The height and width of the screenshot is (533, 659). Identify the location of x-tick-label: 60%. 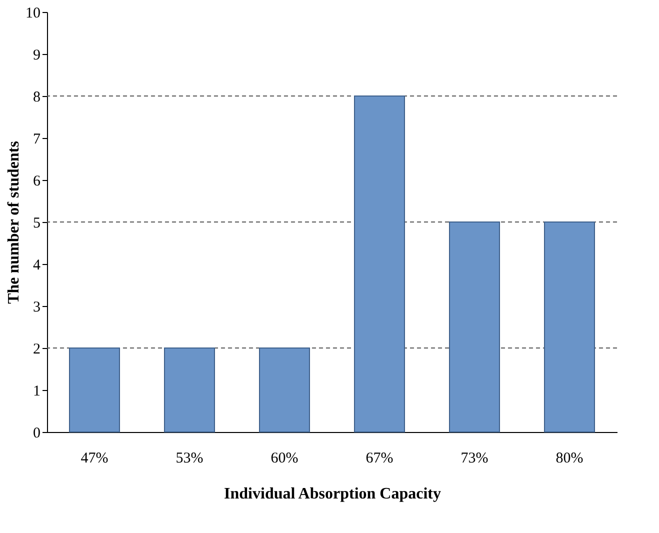
(284, 458).